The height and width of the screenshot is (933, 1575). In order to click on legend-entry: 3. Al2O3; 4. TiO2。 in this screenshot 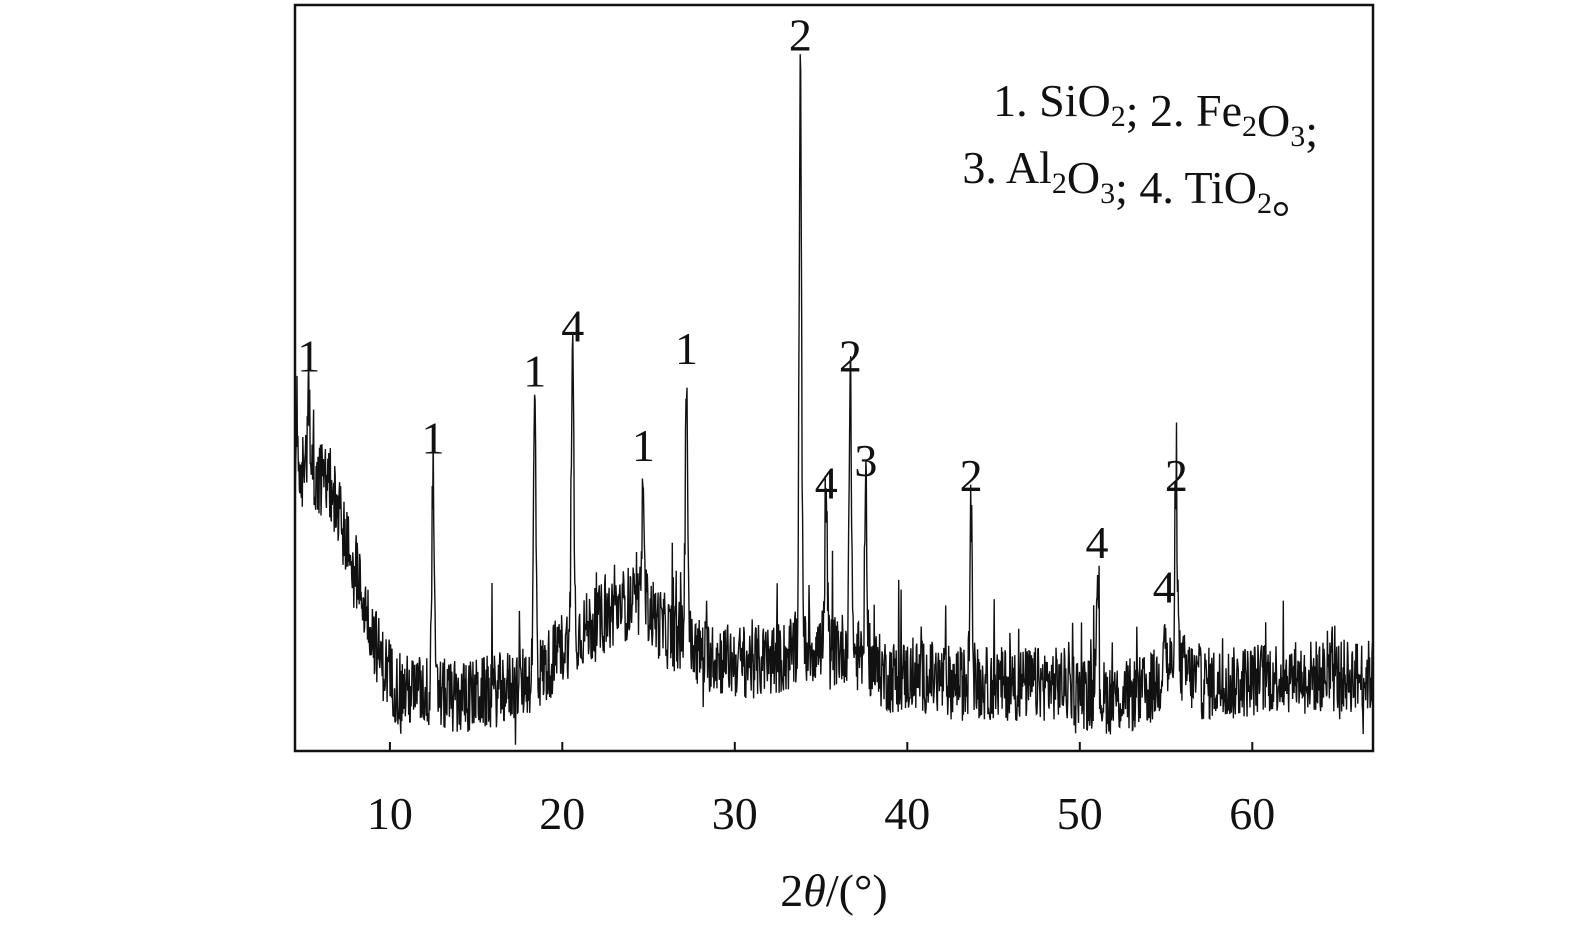, I will do `click(1140, 182)`.